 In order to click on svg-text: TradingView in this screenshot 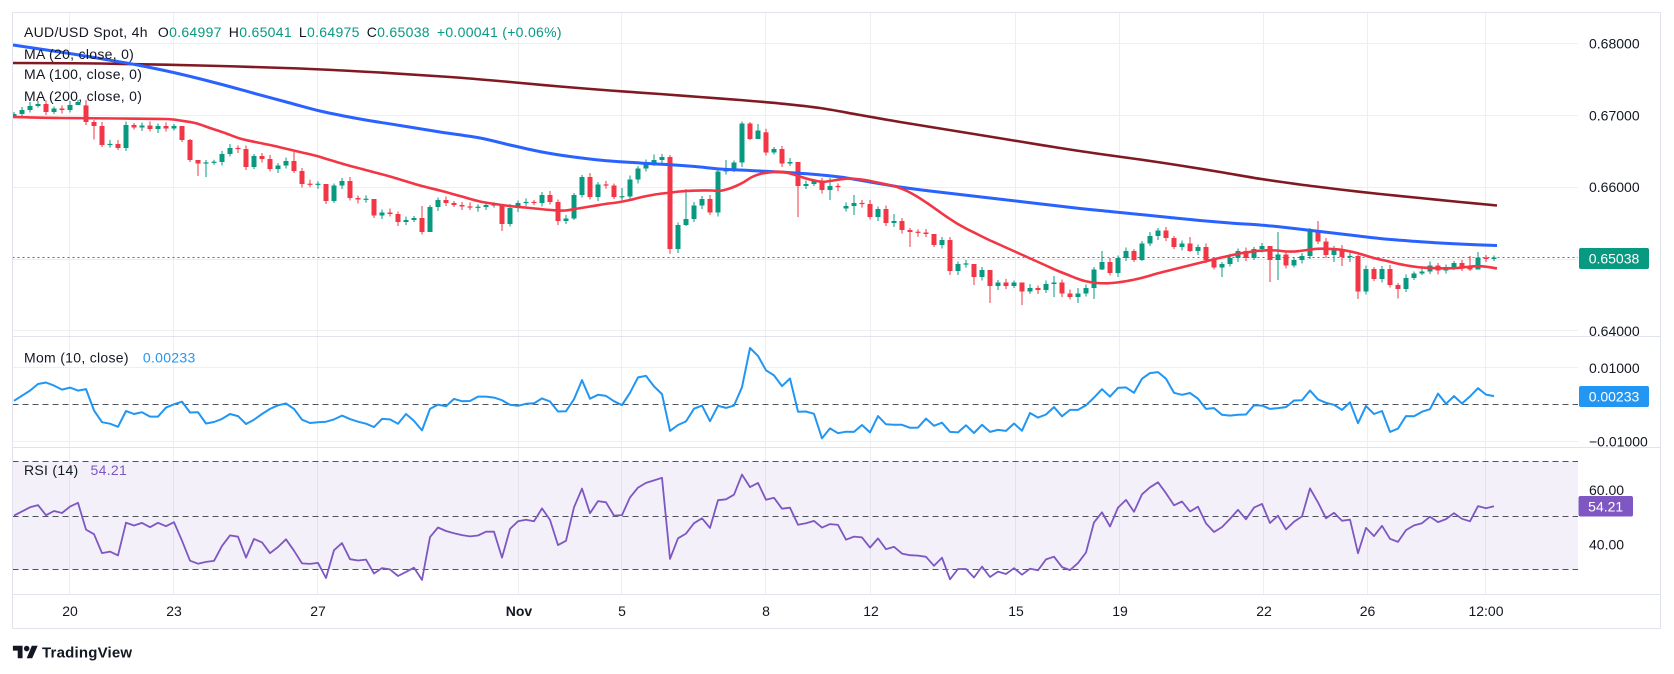, I will do `click(87, 653)`.